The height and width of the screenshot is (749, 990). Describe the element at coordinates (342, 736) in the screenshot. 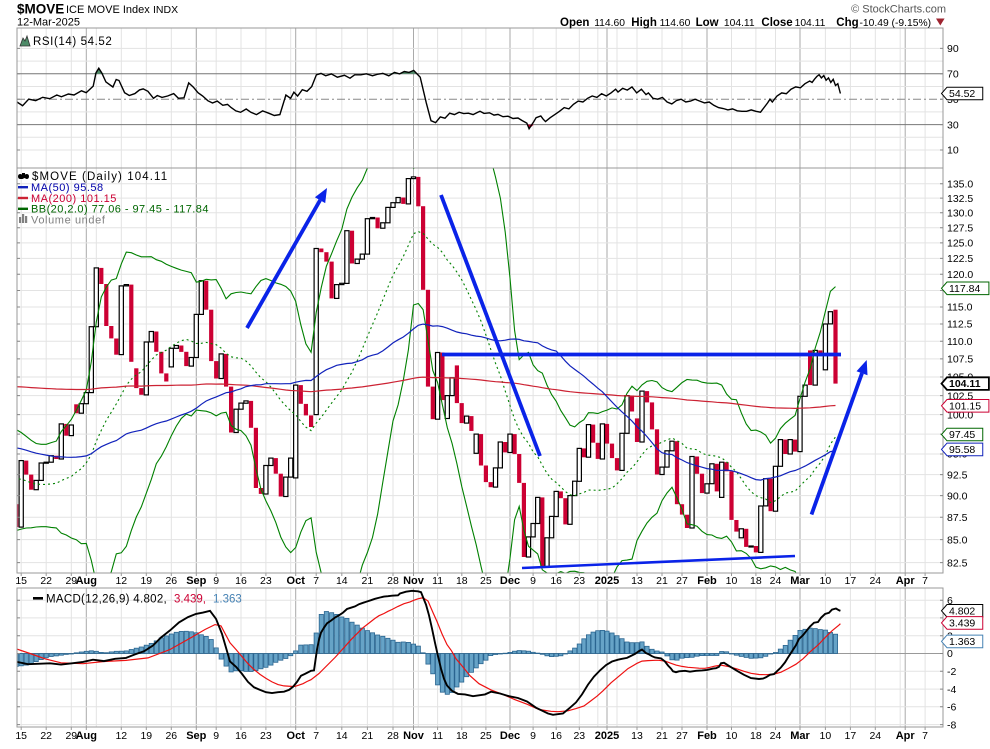

I see `svg-text: 14` at that location.